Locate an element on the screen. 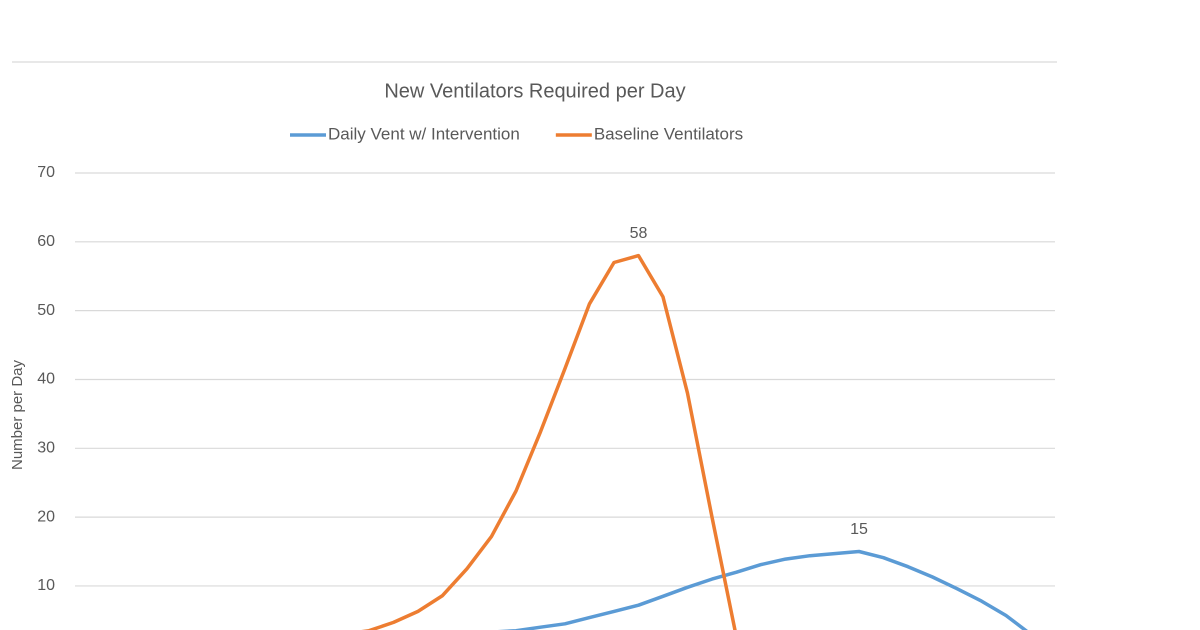  y-tick-label: 40 is located at coordinates (46, 379).